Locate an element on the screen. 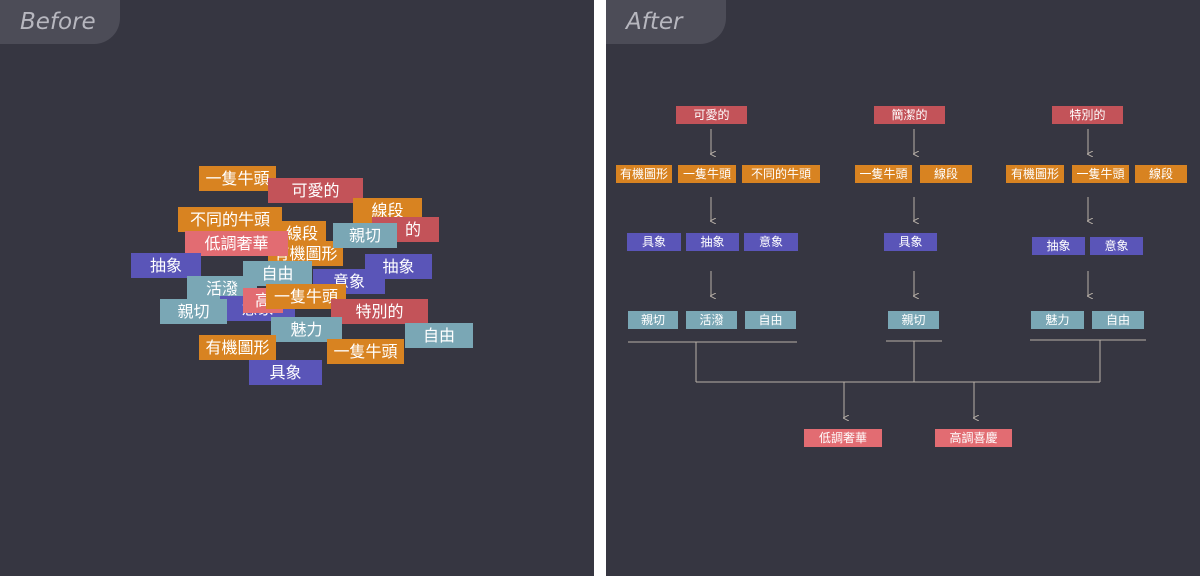  after-node: 特別的 is located at coordinates (1087, 115).